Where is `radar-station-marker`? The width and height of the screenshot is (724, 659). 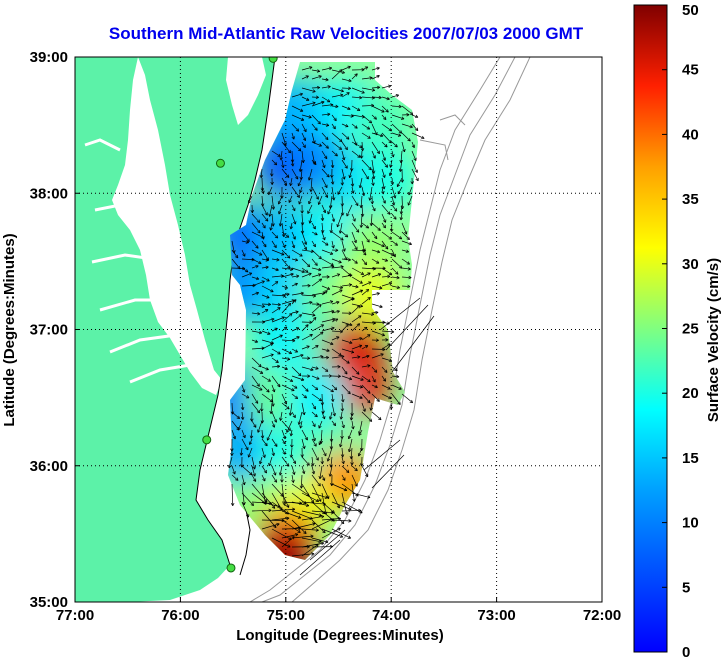
radar-station-marker is located at coordinates (220, 163).